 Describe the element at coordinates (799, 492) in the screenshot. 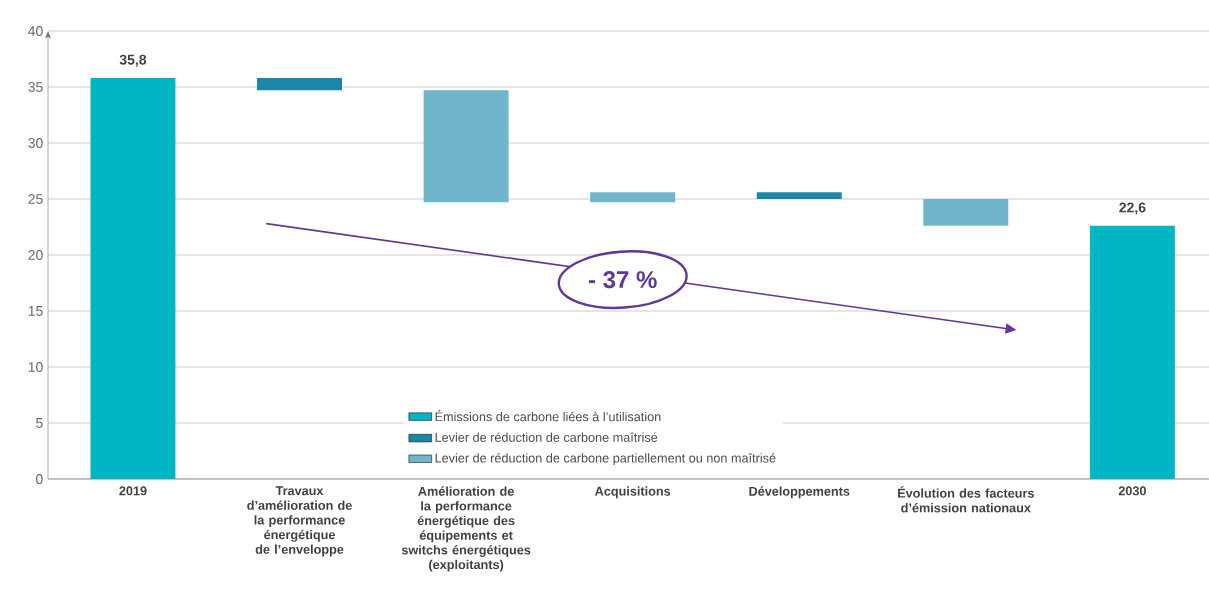

I see `x-tick-label: Développements` at that location.